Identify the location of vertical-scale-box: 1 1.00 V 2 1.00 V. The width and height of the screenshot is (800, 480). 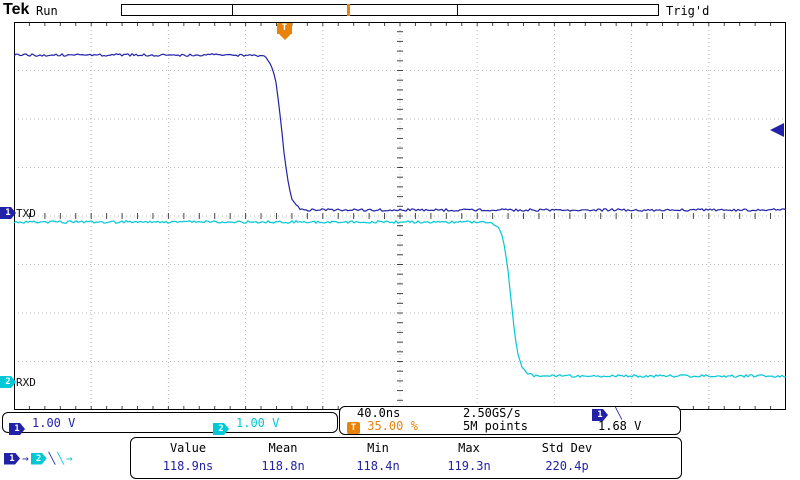
(170, 423).